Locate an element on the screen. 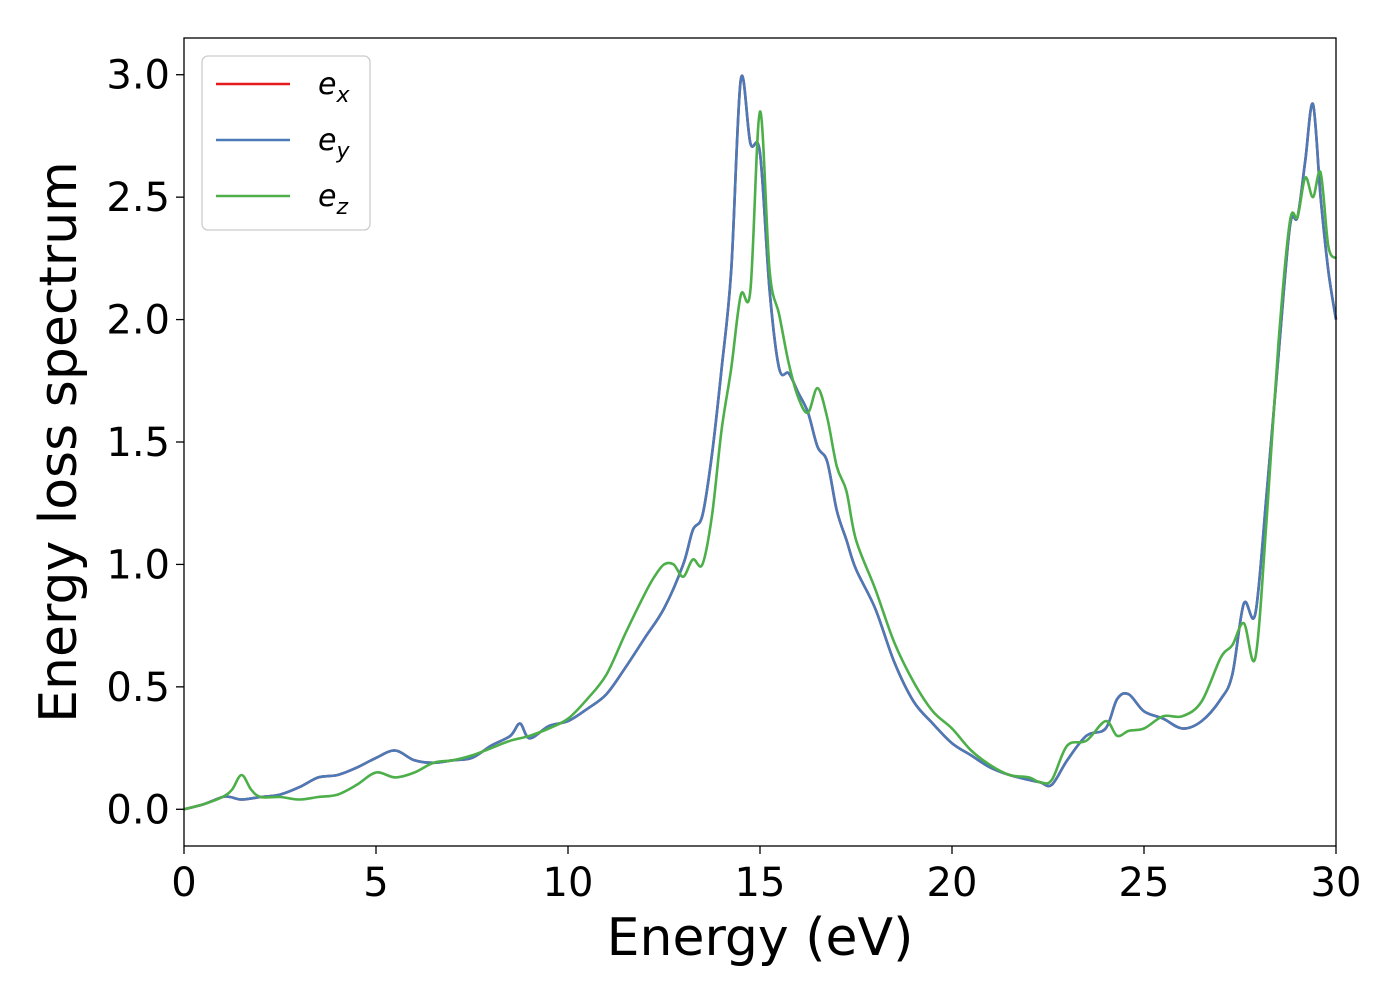  x-tick-label: 0 is located at coordinates (183, 883).